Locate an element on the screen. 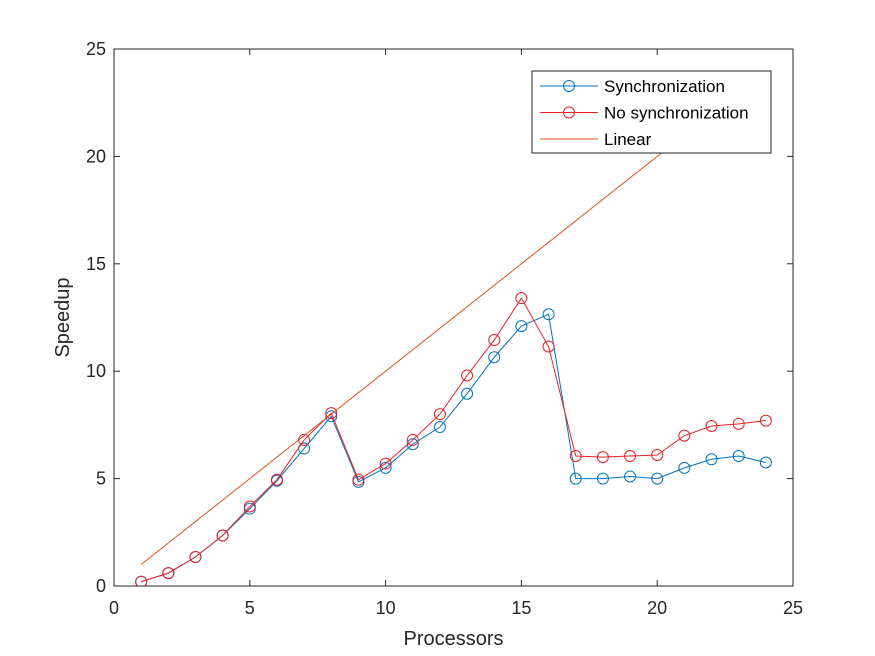 This screenshot has width=875, height=656. y-tick-label: 20 is located at coordinates (96, 156).